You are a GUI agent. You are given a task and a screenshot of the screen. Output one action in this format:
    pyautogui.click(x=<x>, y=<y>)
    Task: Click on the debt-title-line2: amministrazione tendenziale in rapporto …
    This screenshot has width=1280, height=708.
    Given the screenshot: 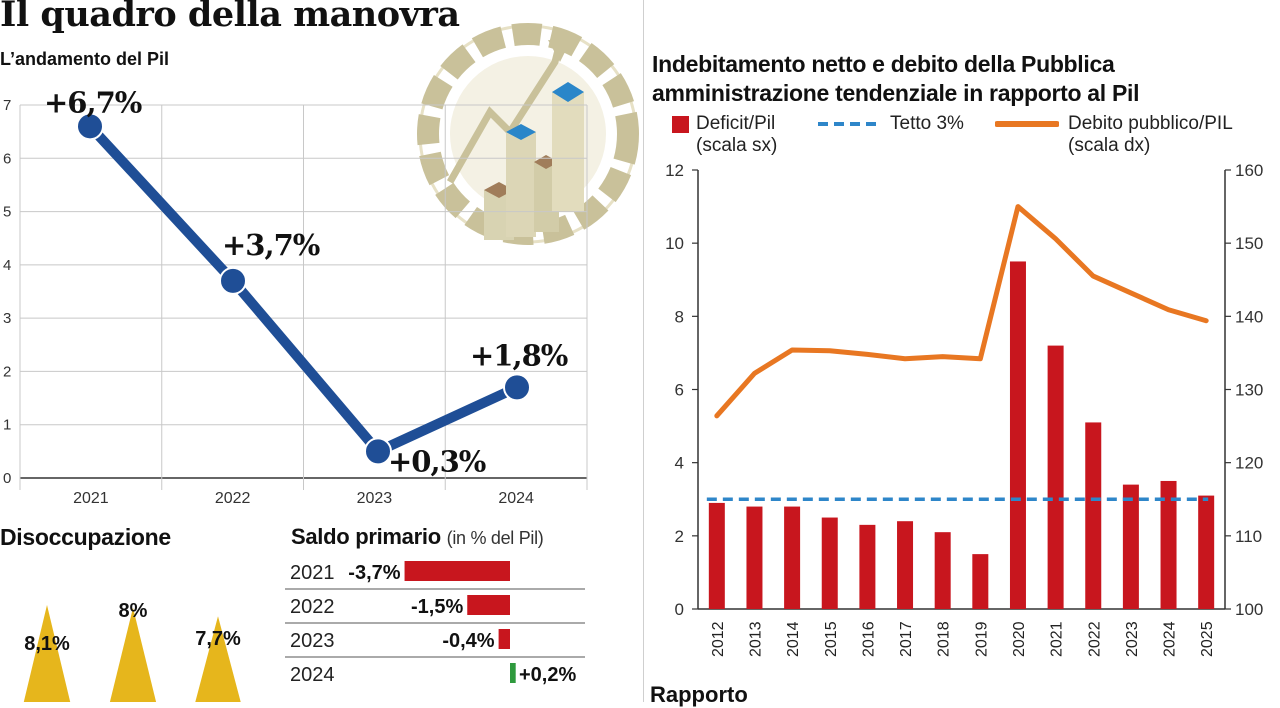 What is the action you would take?
    pyautogui.click(x=896, y=93)
    